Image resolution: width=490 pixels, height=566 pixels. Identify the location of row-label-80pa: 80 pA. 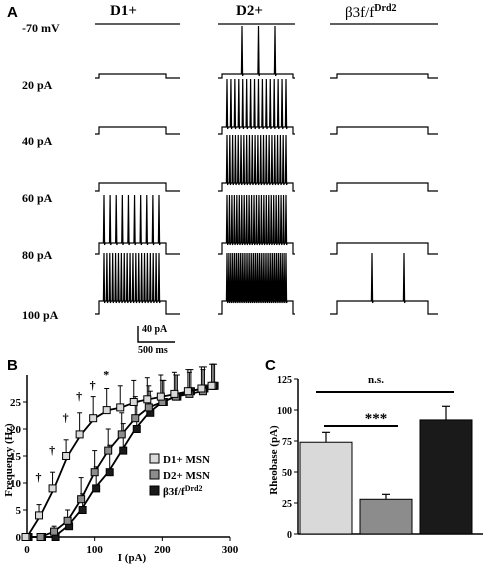
(37, 255).